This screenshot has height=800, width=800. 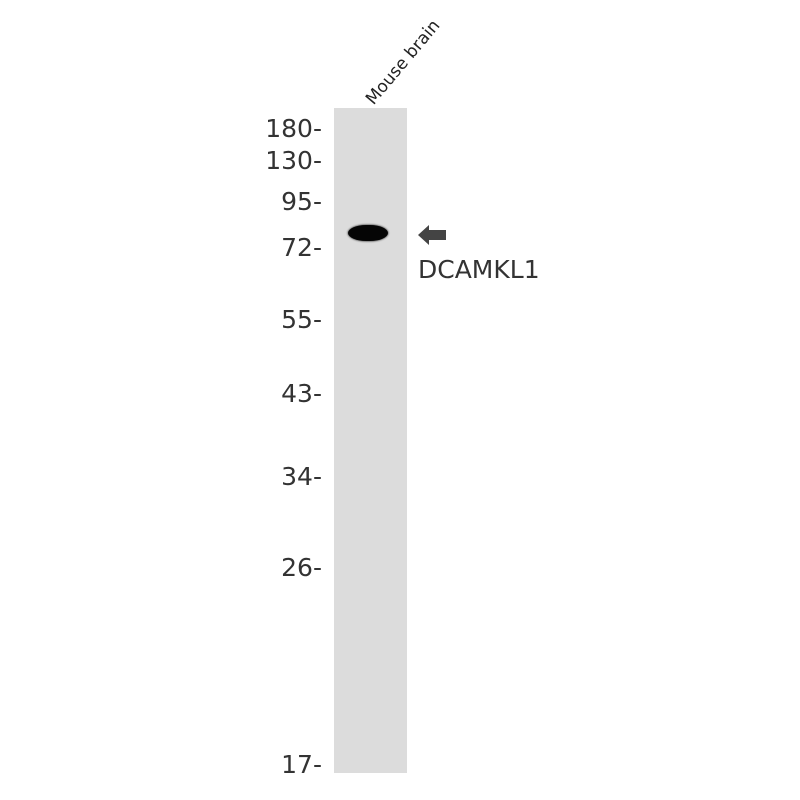 What do you see at coordinates (370, 440) in the screenshot?
I see `blot-lane` at bounding box center [370, 440].